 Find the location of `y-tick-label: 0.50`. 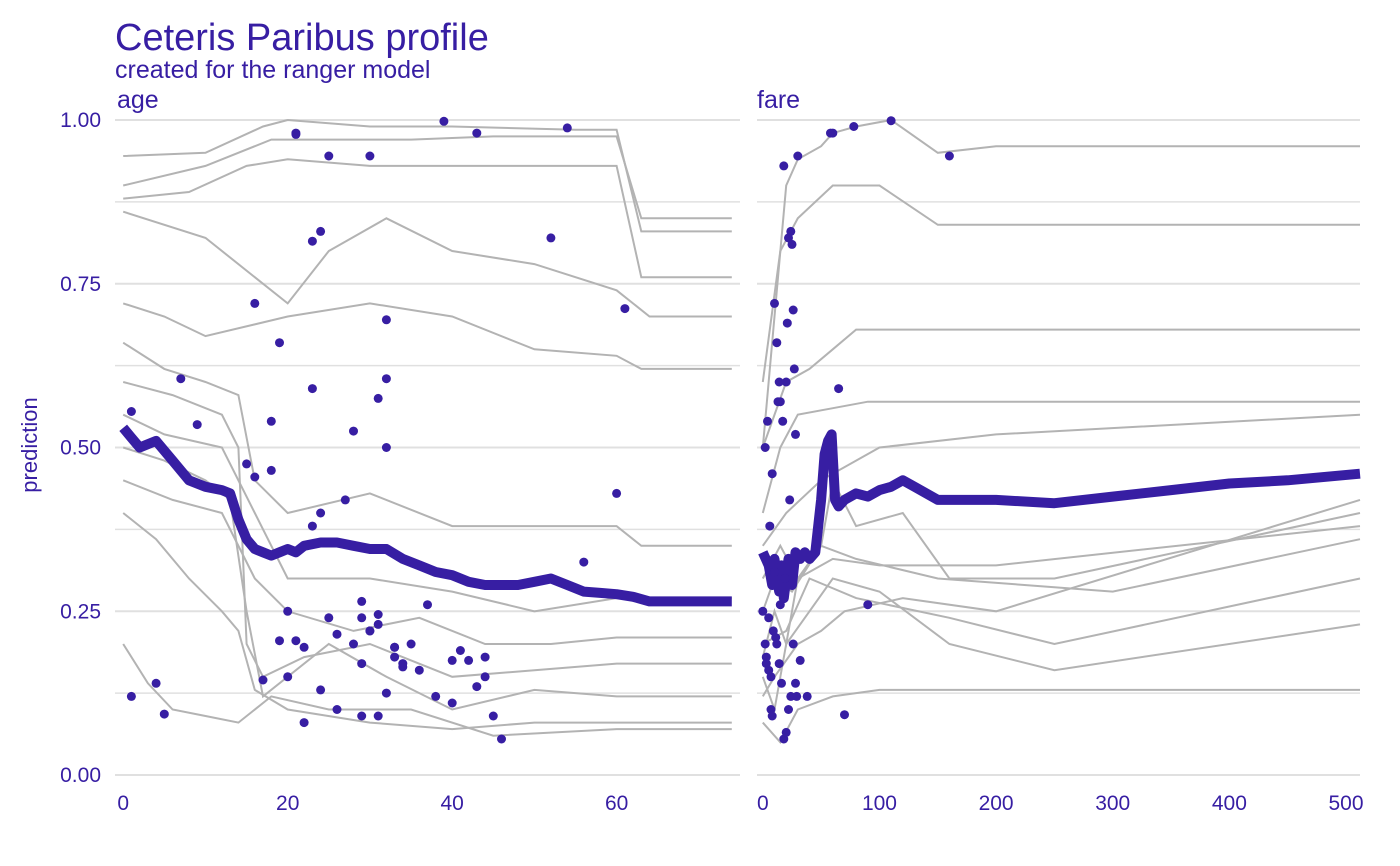

y-tick-label: 0.50 is located at coordinates (80, 448).